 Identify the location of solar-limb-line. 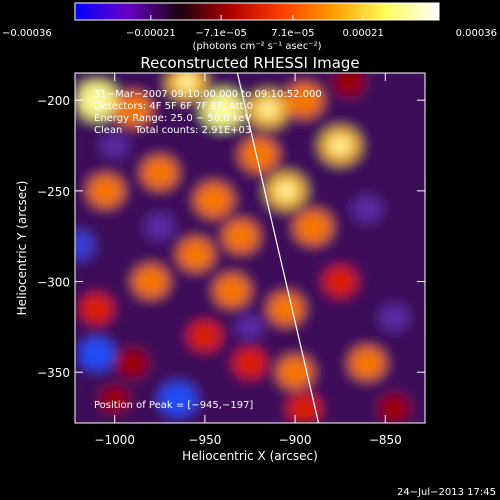
(278, 248).